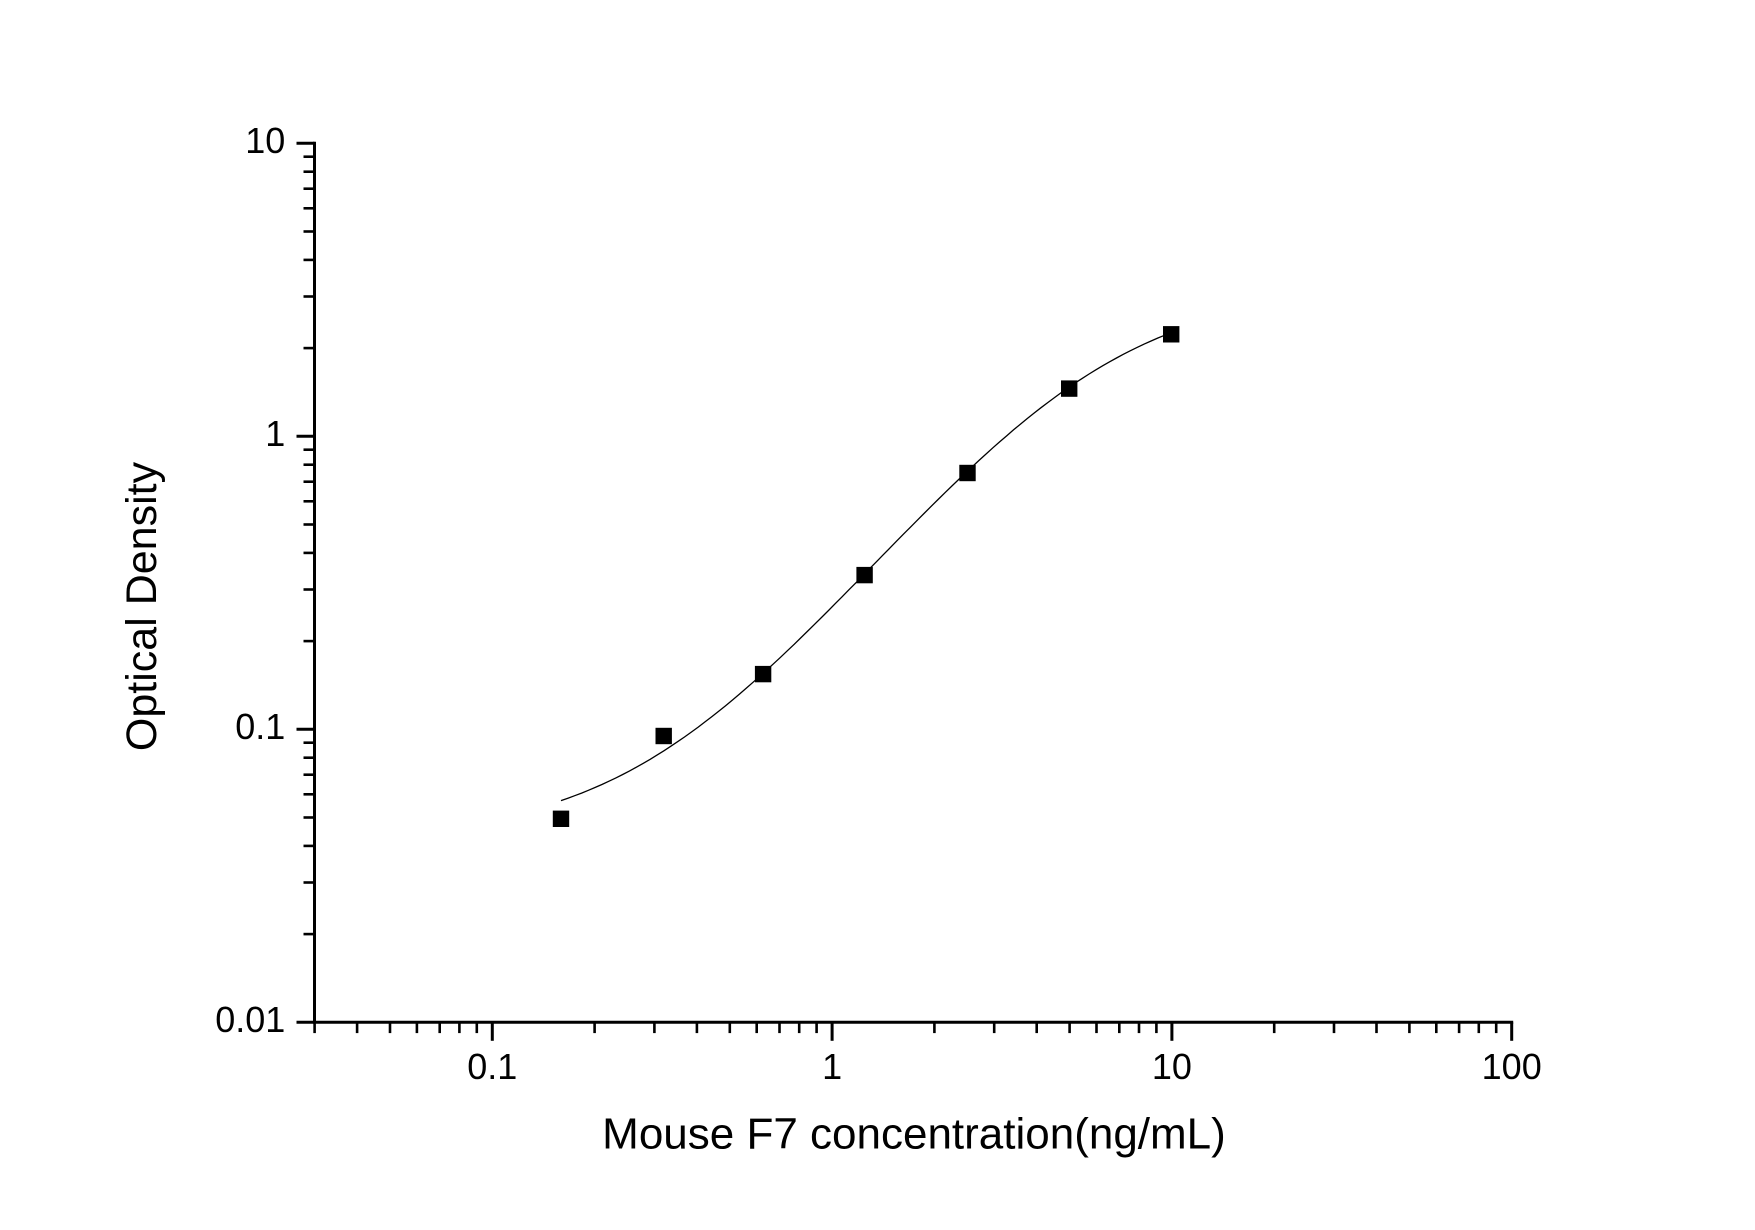  What do you see at coordinates (142, 606) in the screenshot?
I see `svg-text: Optical Density` at bounding box center [142, 606].